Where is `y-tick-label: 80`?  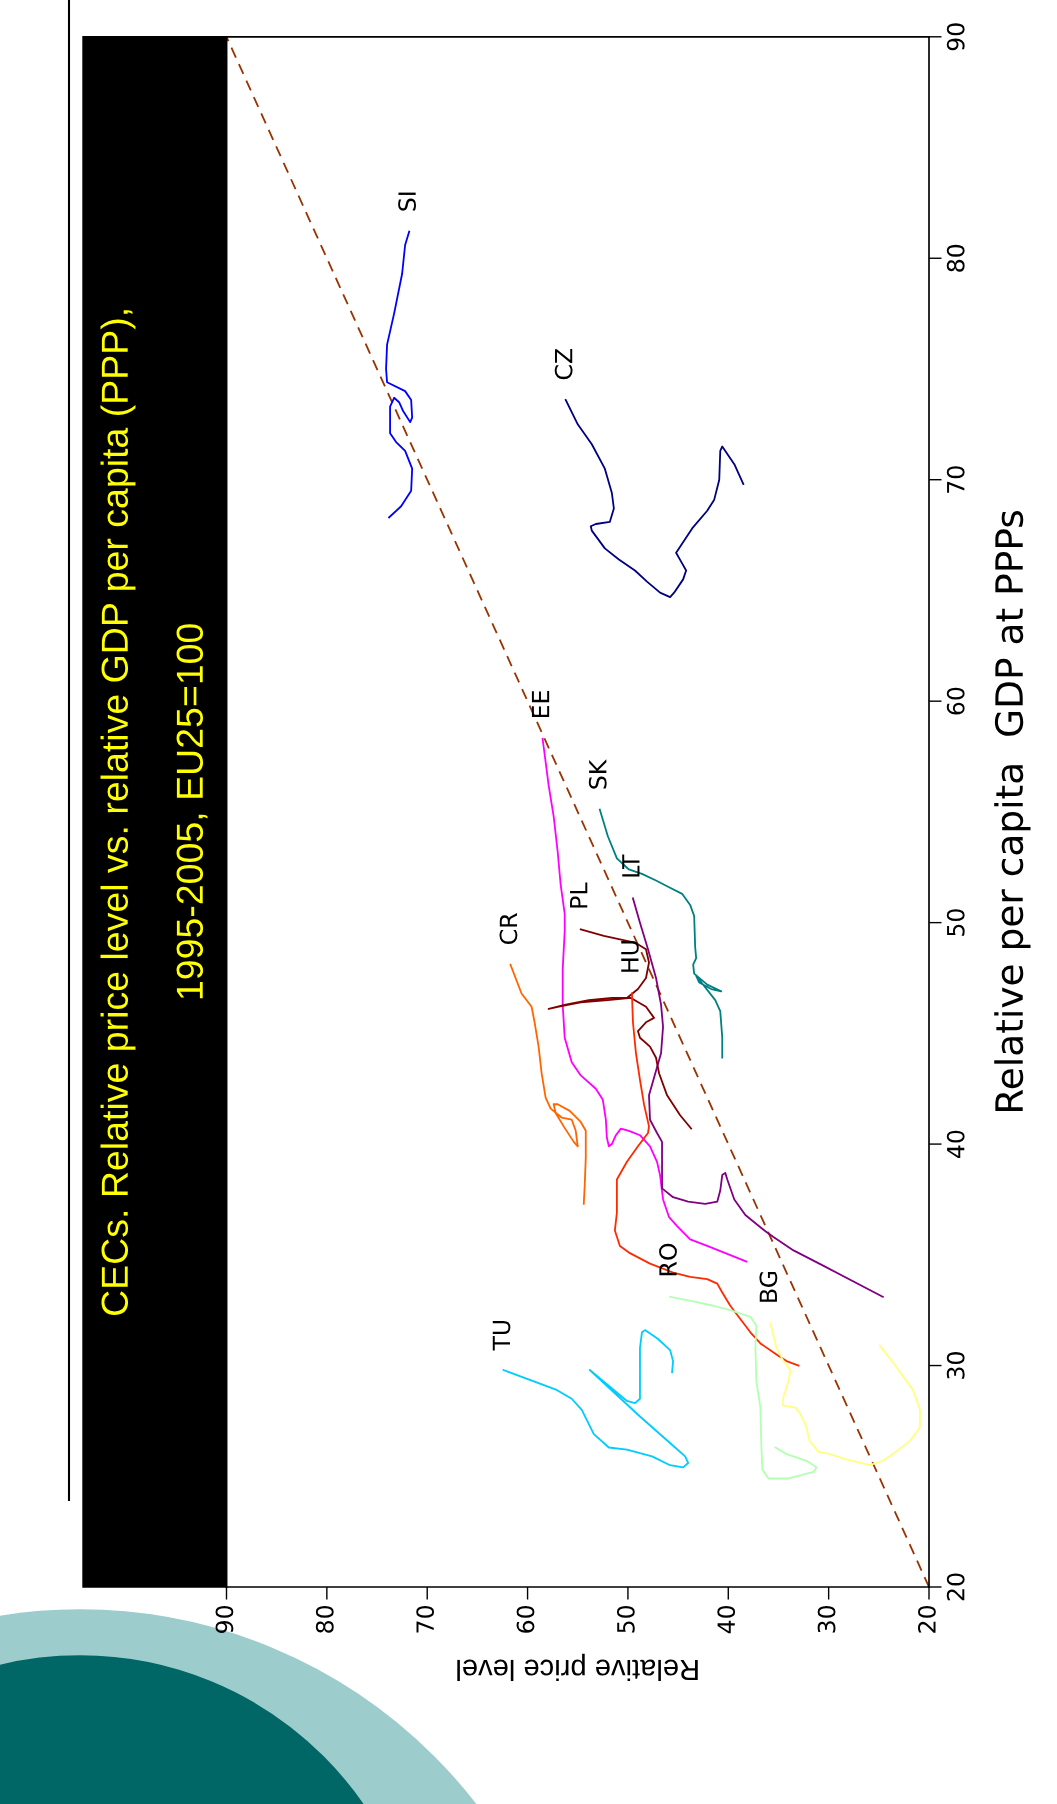
y-tick-label: 80 is located at coordinates (955, 258).